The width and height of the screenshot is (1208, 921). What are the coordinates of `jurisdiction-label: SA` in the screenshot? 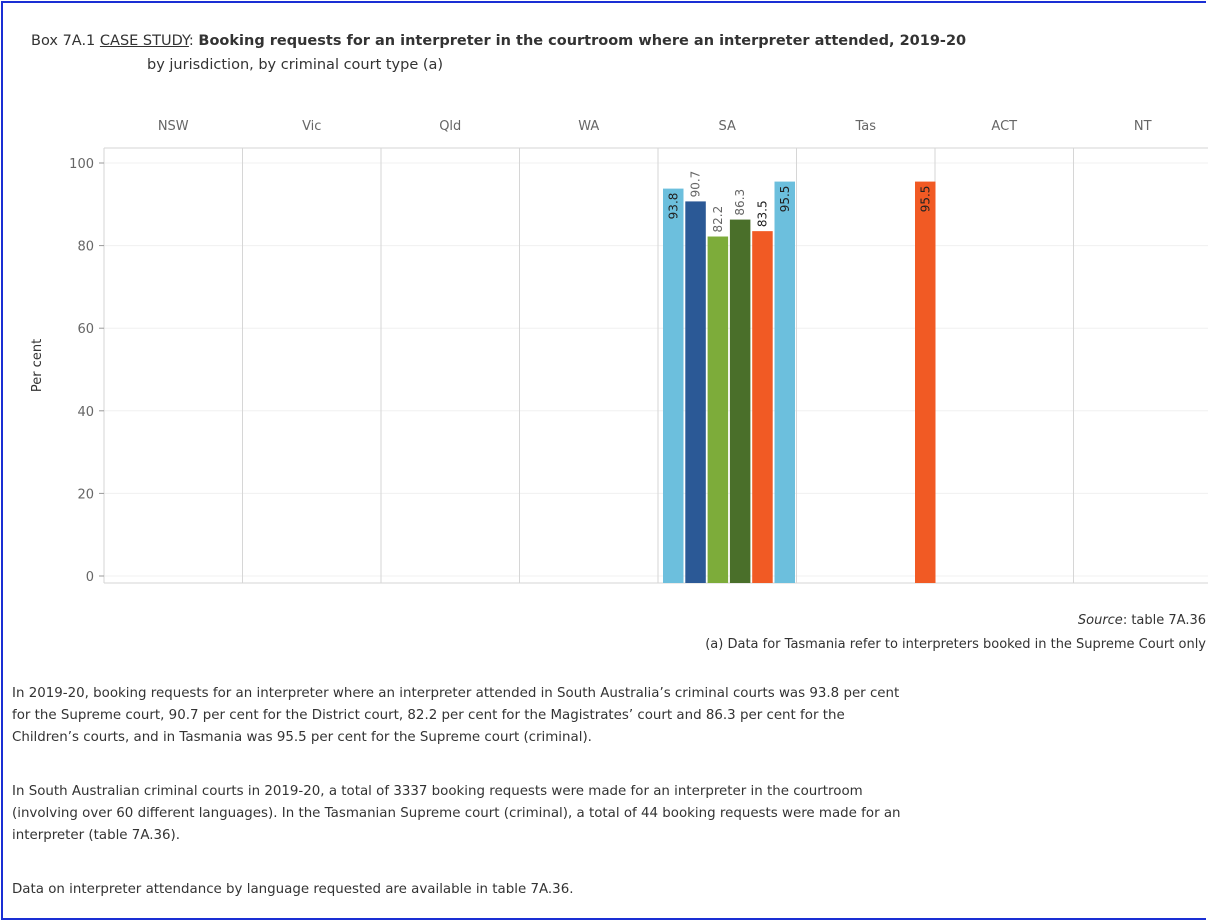 It's located at (727, 126).